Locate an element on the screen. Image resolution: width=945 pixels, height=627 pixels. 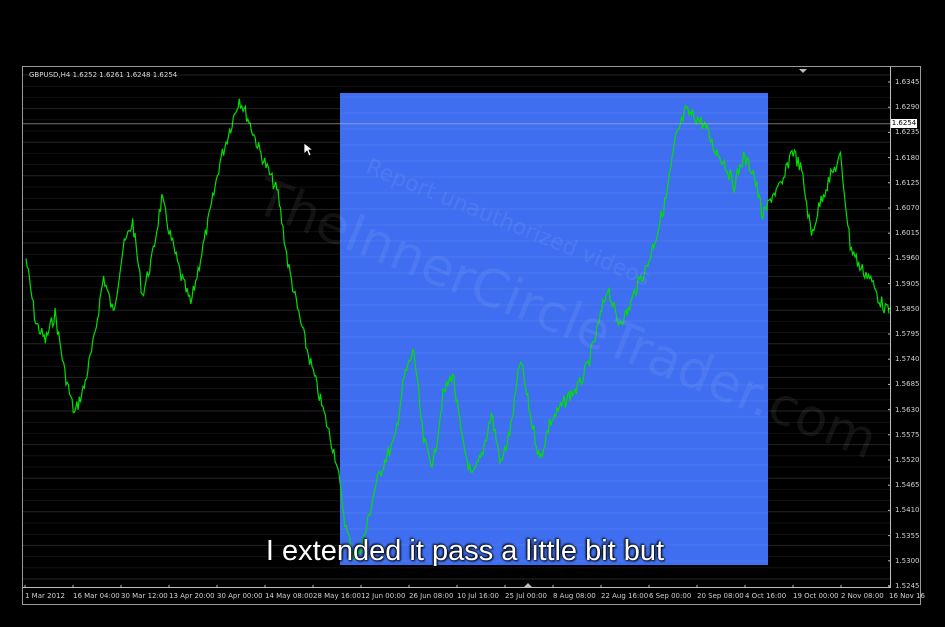
price-tick-label: 1.6015 is located at coordinates (907, 233).